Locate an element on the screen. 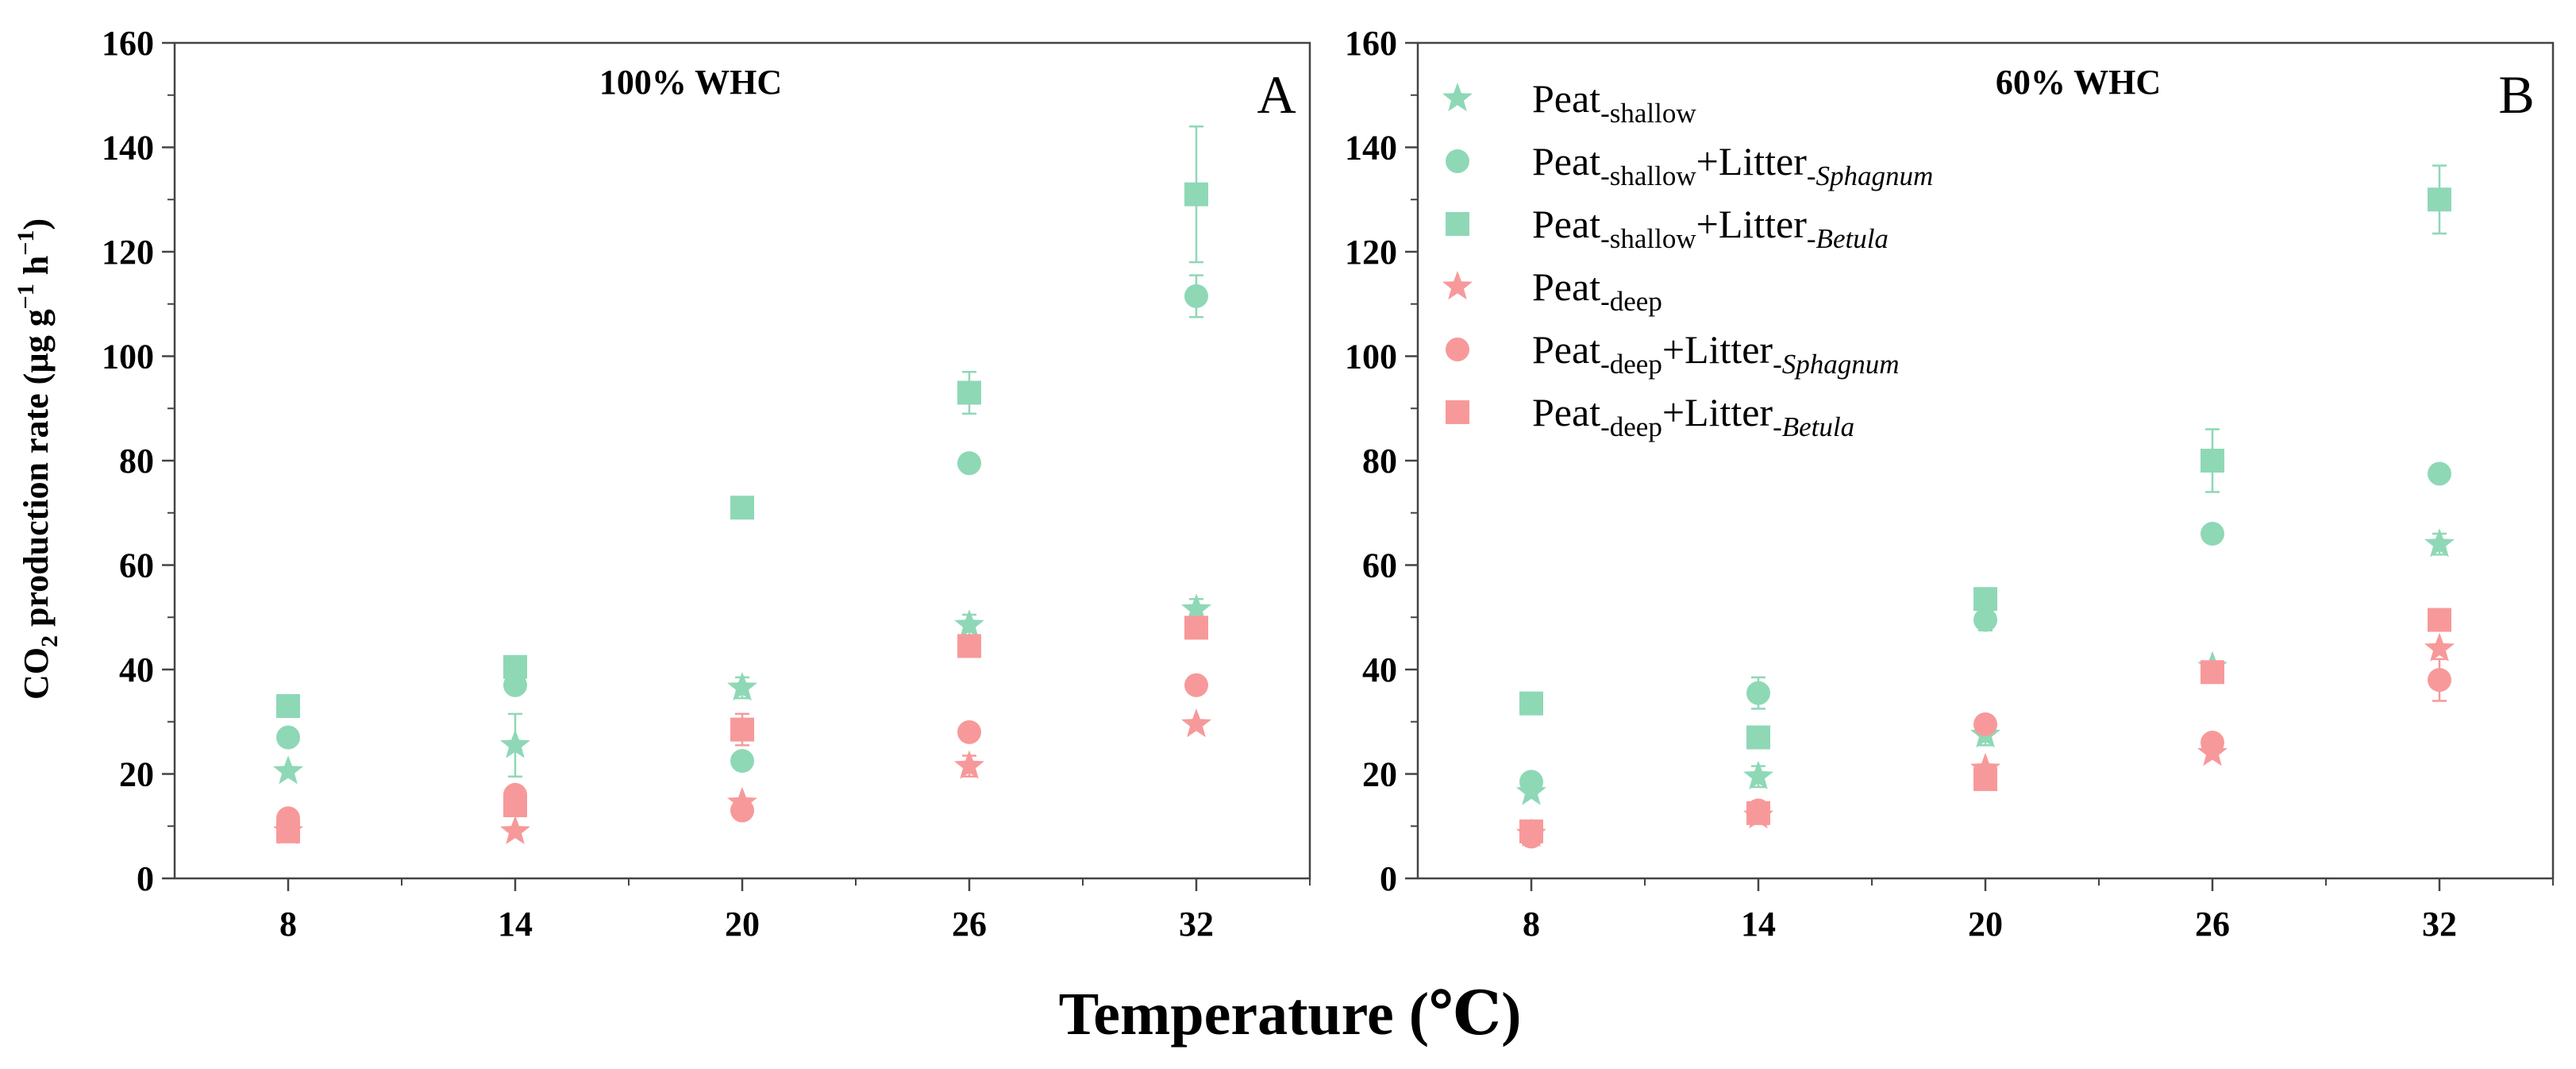 This screenshot has width=2576, height=1069. panel-a-y-tick-label: 100 is located at coordinates (128, 357).